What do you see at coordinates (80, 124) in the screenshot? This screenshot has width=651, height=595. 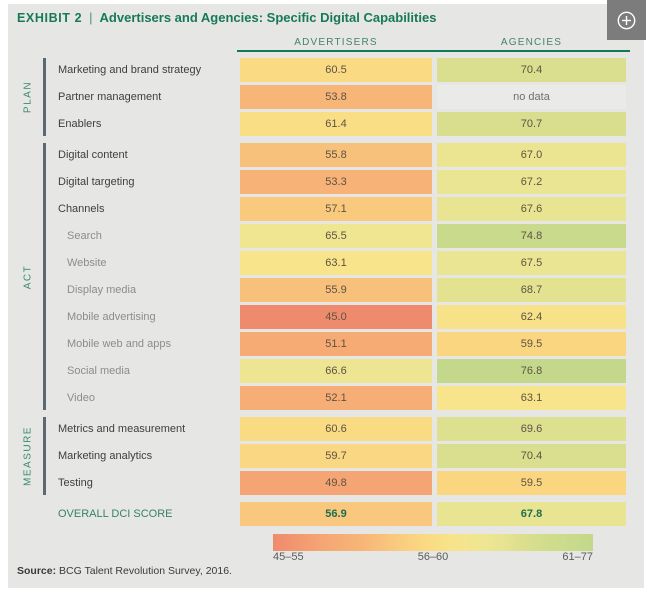 I see `row-label: Enablers` at bounding box center [80, 124].